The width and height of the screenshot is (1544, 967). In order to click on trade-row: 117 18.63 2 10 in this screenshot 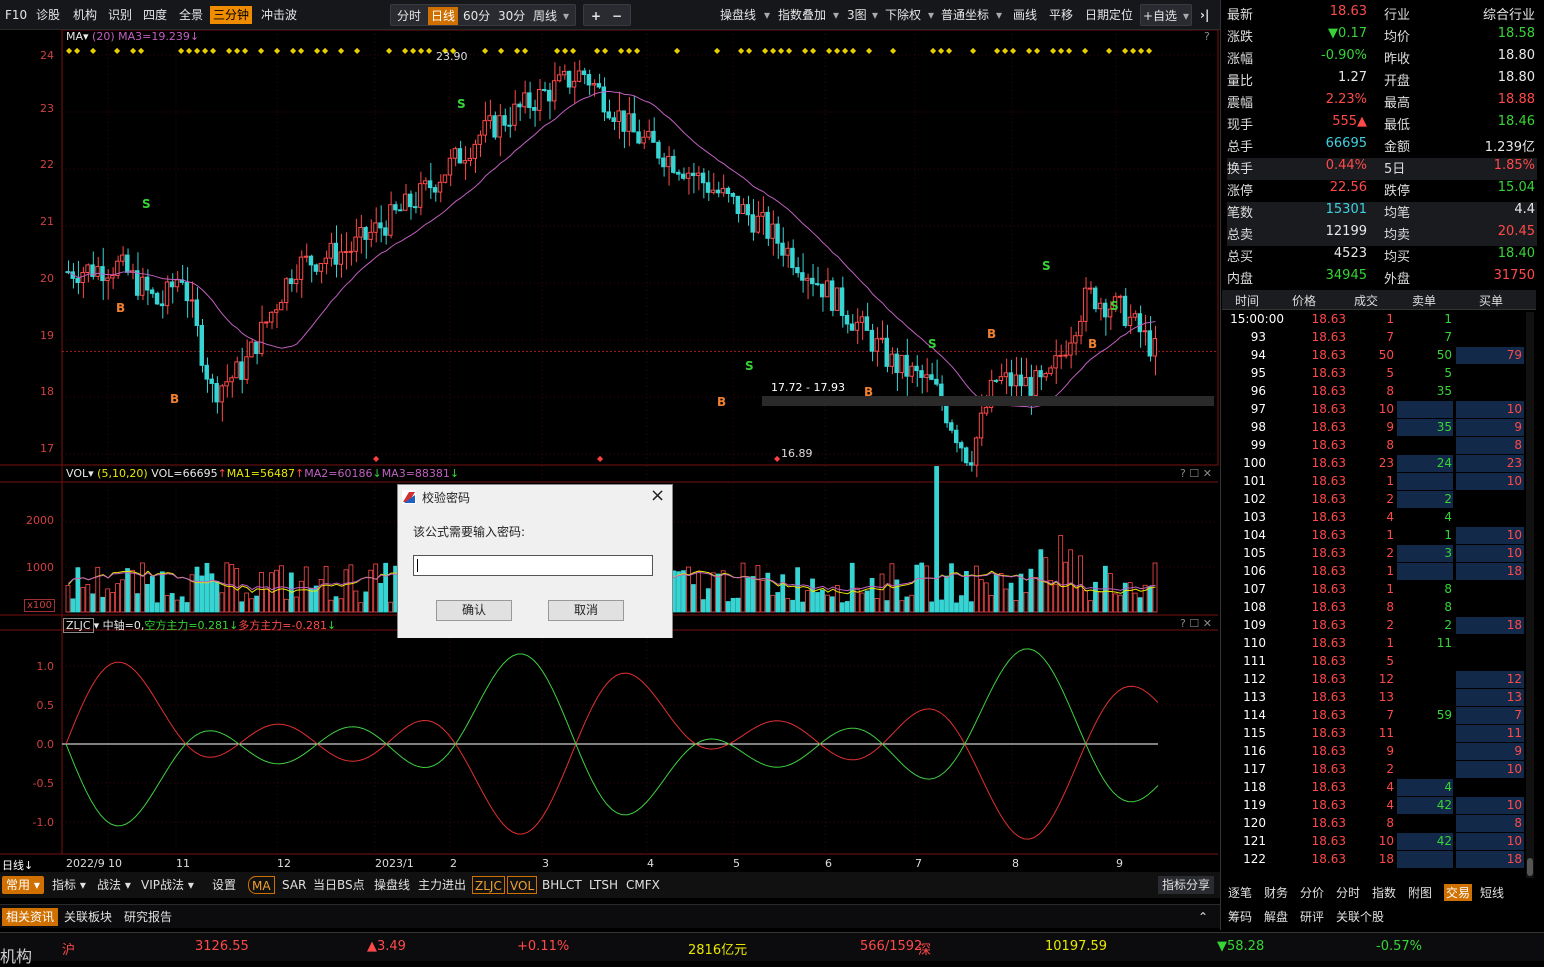, I will do `click(1374, 770)`.